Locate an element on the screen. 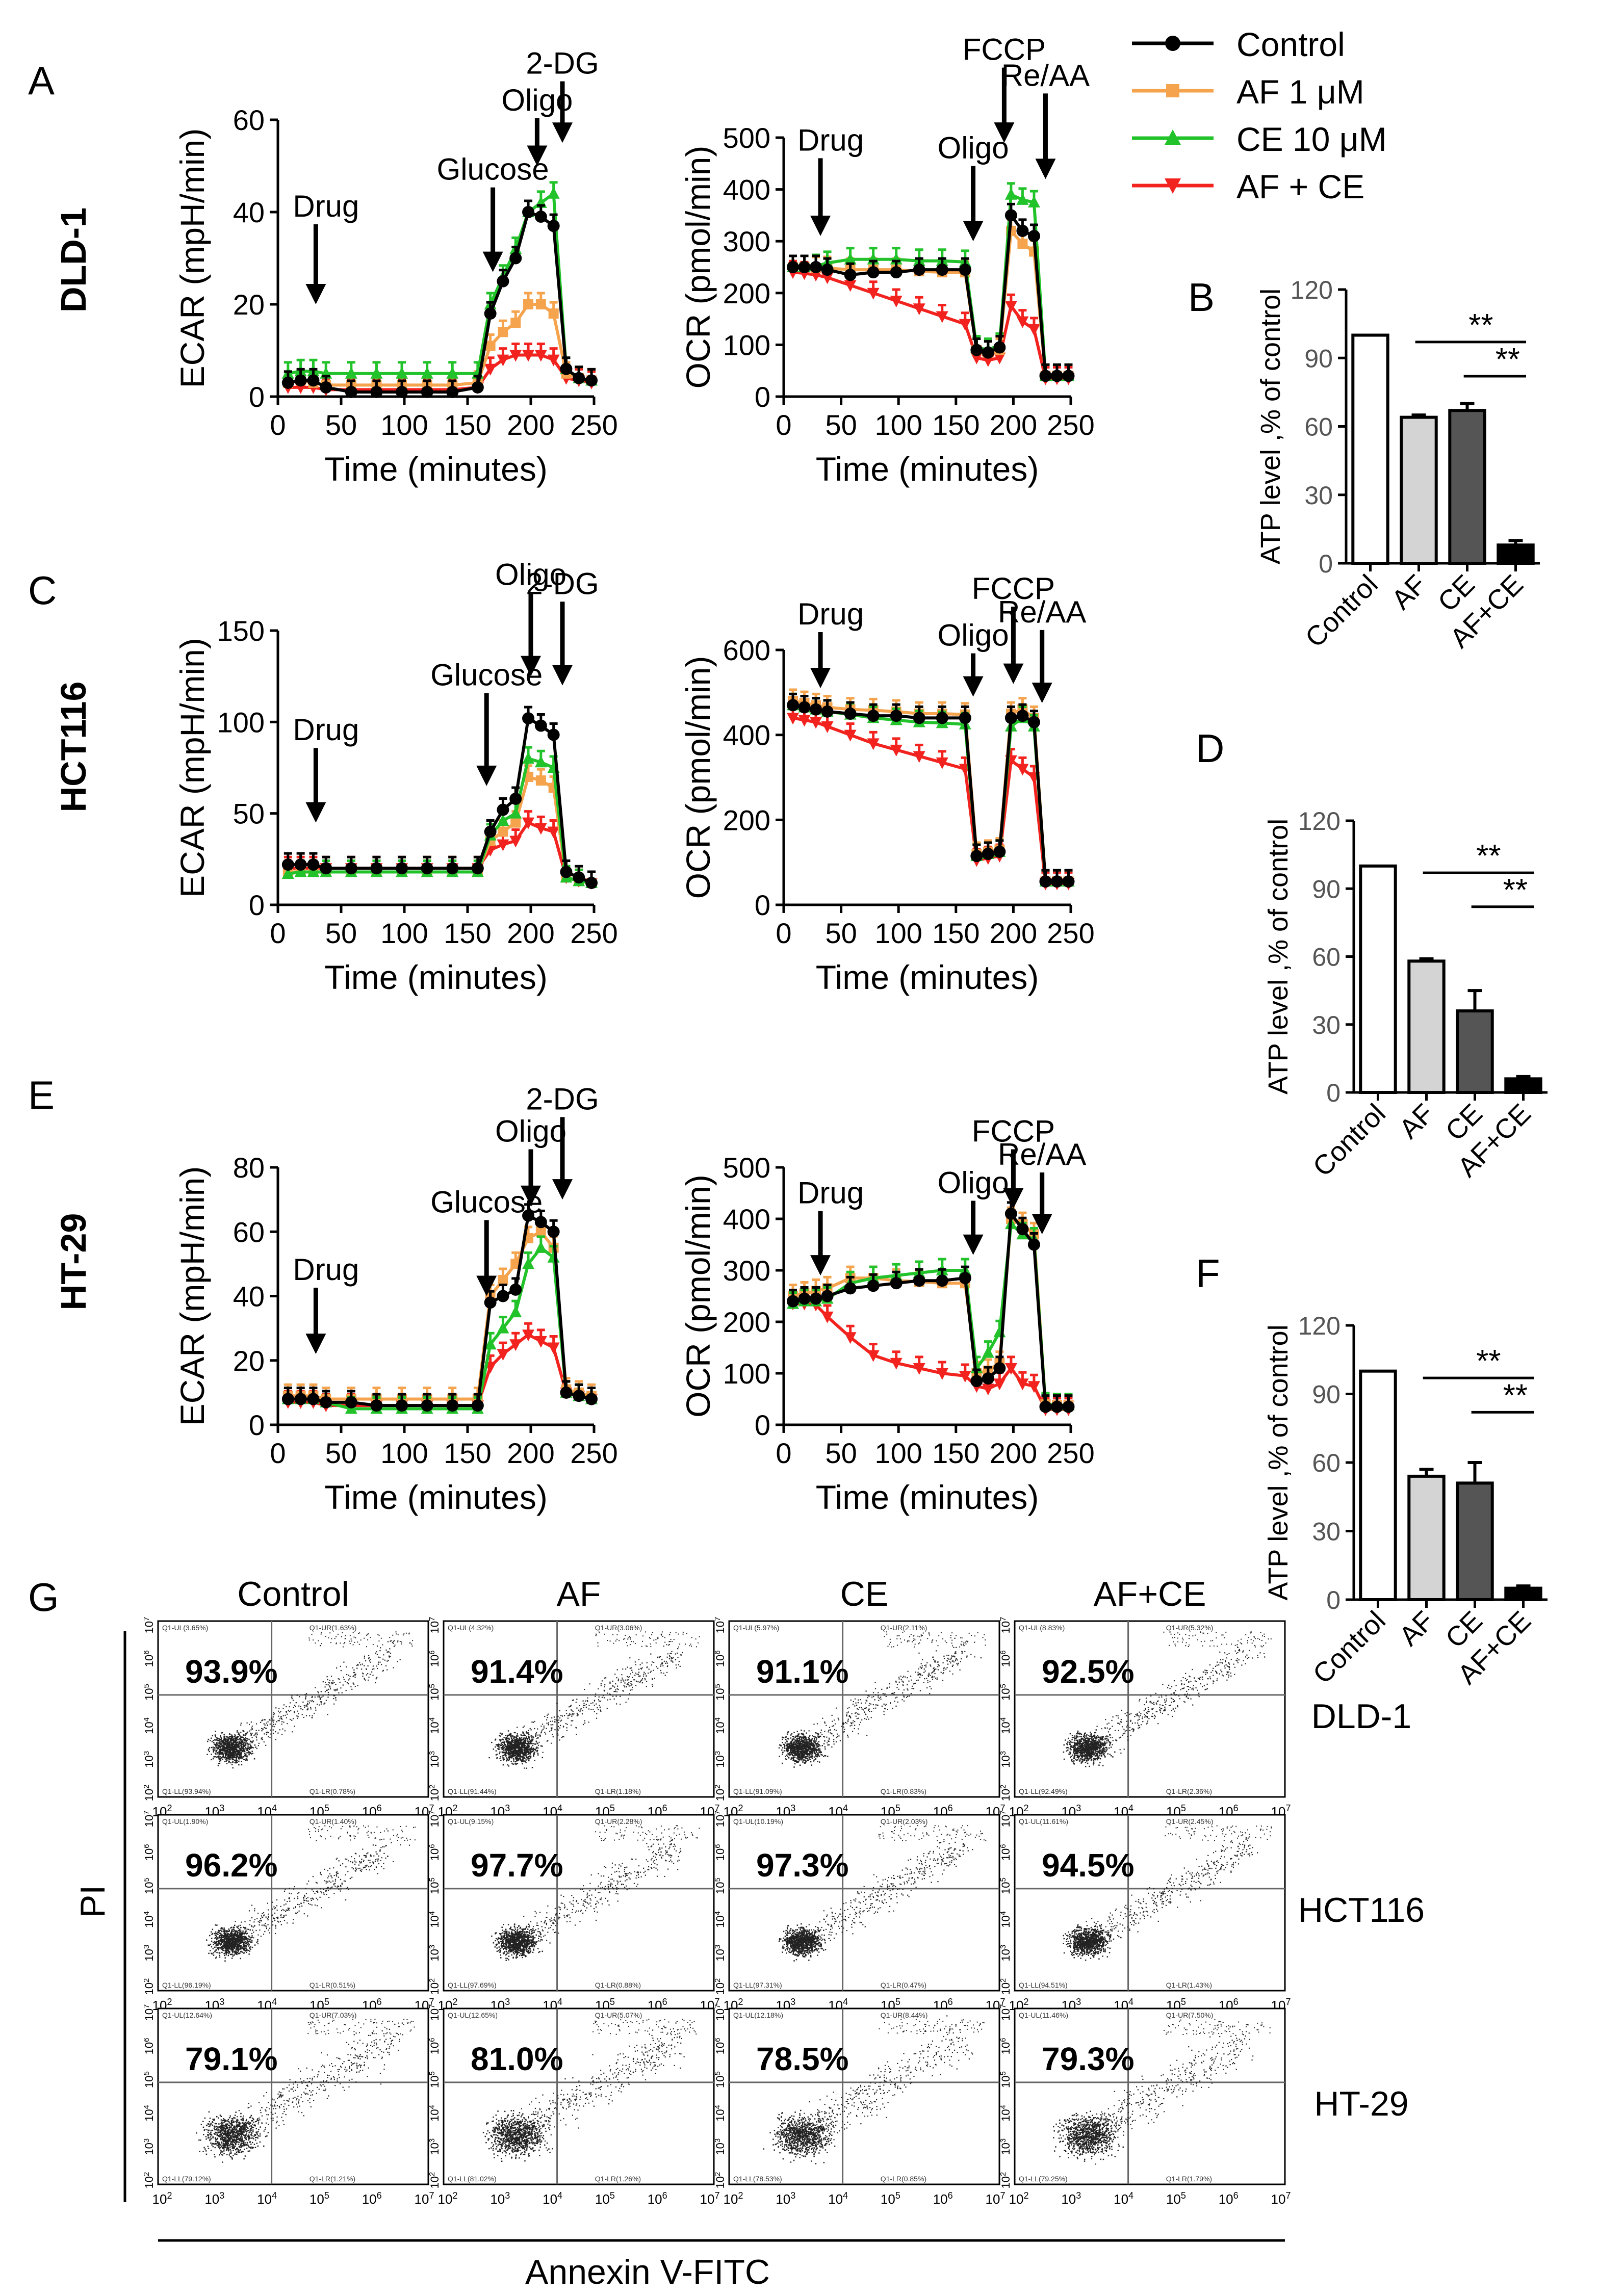  tick-exponent: 6 is located at coordinates (1003, 1846).